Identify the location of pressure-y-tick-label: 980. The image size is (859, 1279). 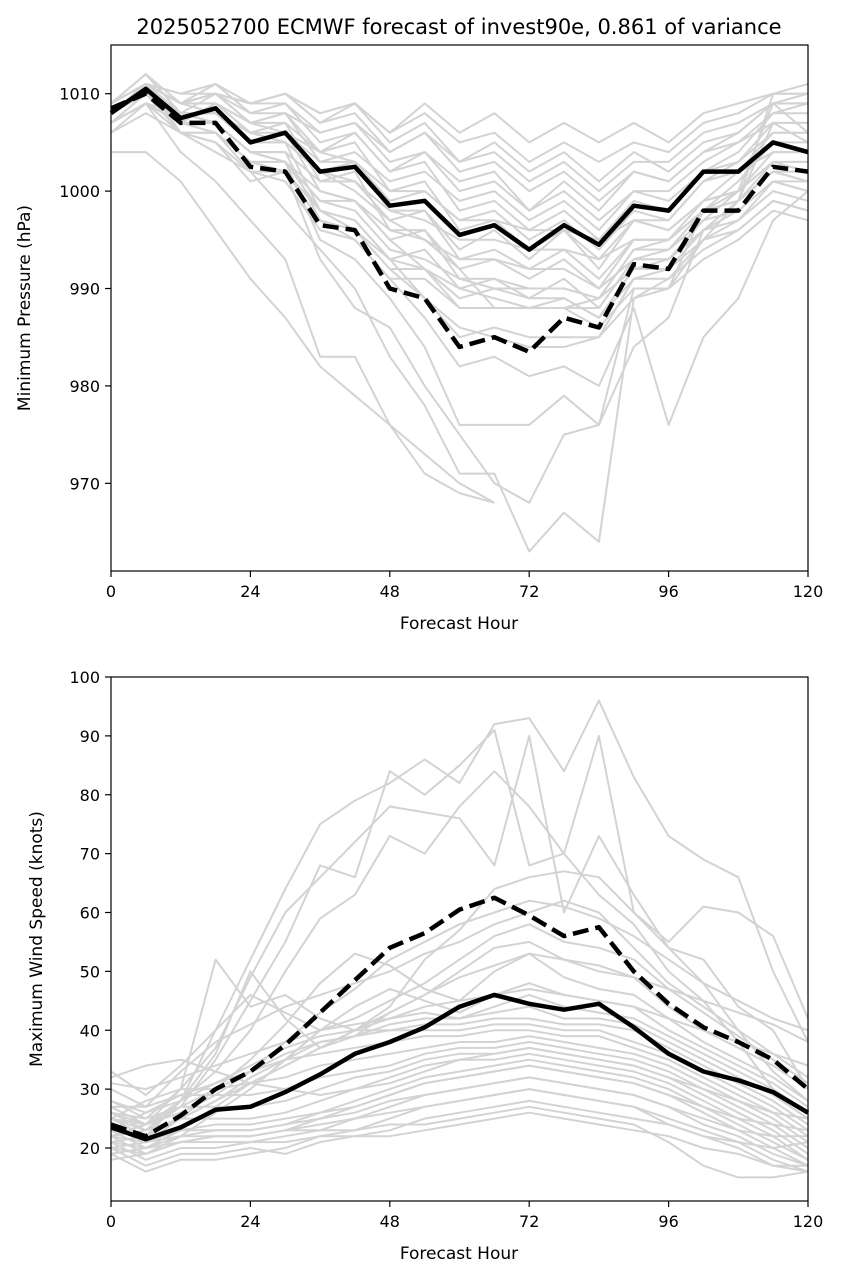
(84, 386).